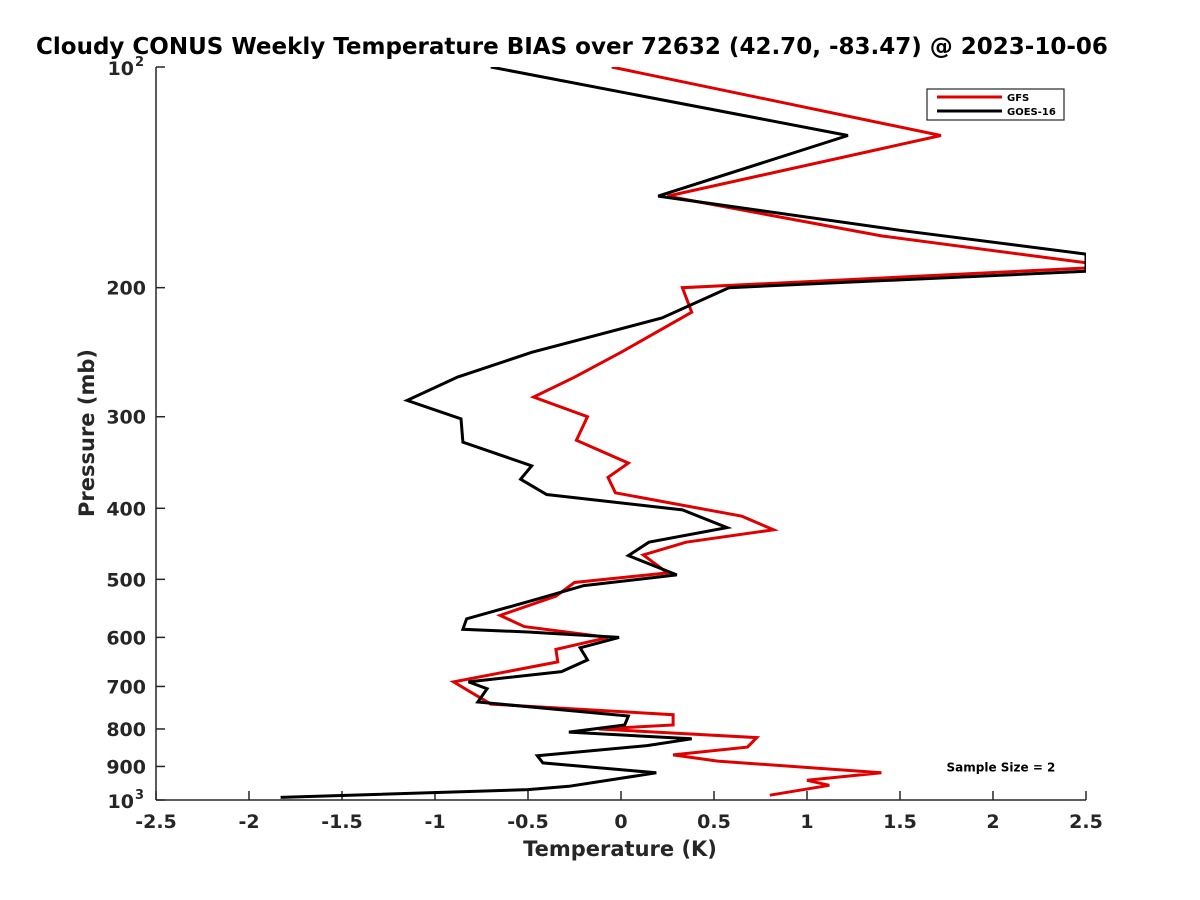  What do you see at coordinates (126, 418) in the screenshot?
I see `y-tick-label-1: 300` at bounding box center [126, 418].